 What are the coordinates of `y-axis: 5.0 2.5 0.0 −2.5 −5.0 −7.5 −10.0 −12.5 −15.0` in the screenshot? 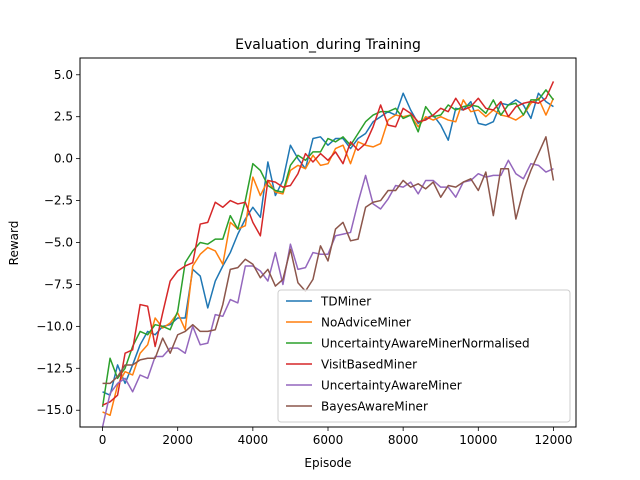 It's located at (58, 242).